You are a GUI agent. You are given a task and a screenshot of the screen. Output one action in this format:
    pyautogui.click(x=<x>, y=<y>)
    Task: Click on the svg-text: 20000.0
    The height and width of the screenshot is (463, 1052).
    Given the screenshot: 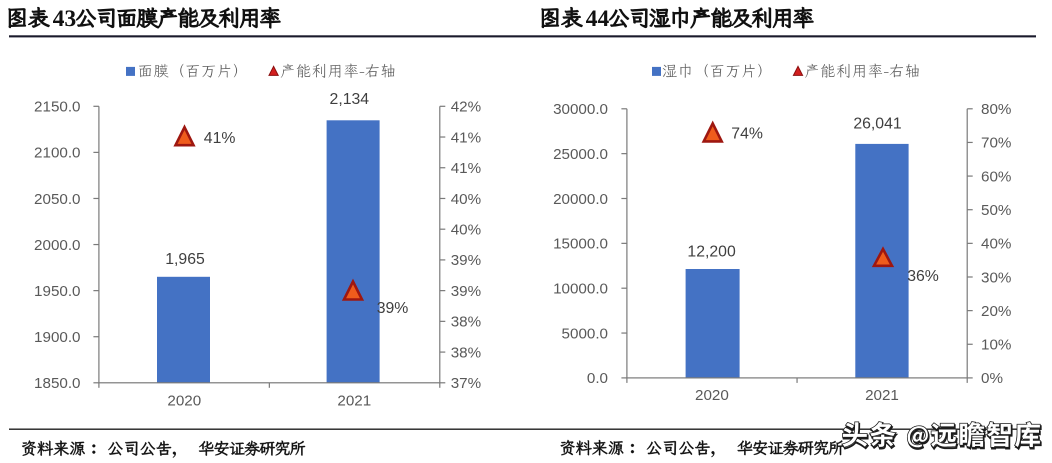 What is the action you would take?
    pyautogui.click(x=580, y=199)
    